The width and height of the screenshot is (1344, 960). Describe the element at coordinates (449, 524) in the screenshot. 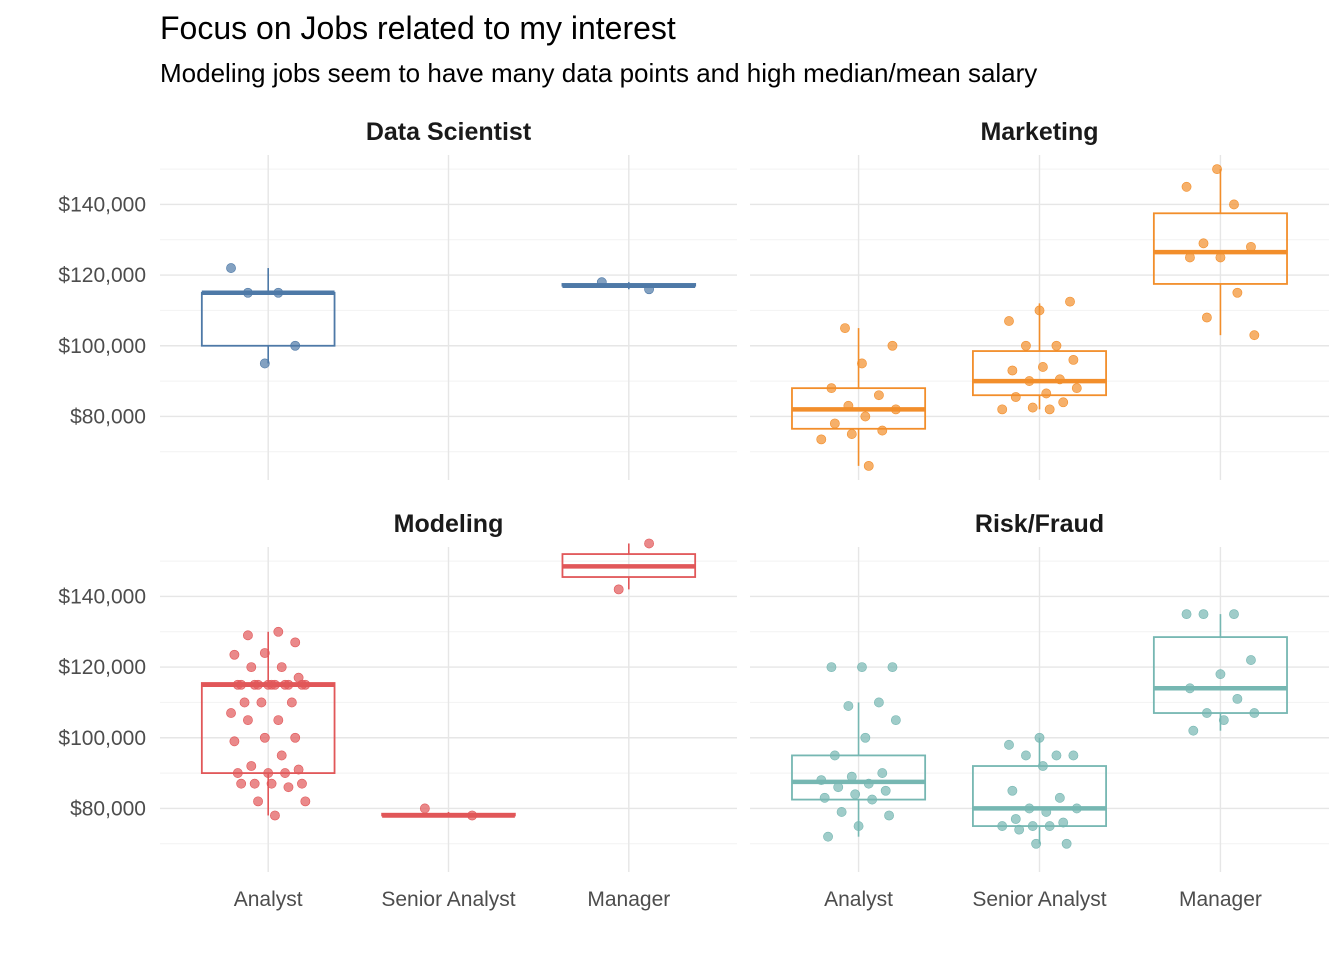

I see `facet-label-modeling: Modeling` at that location.